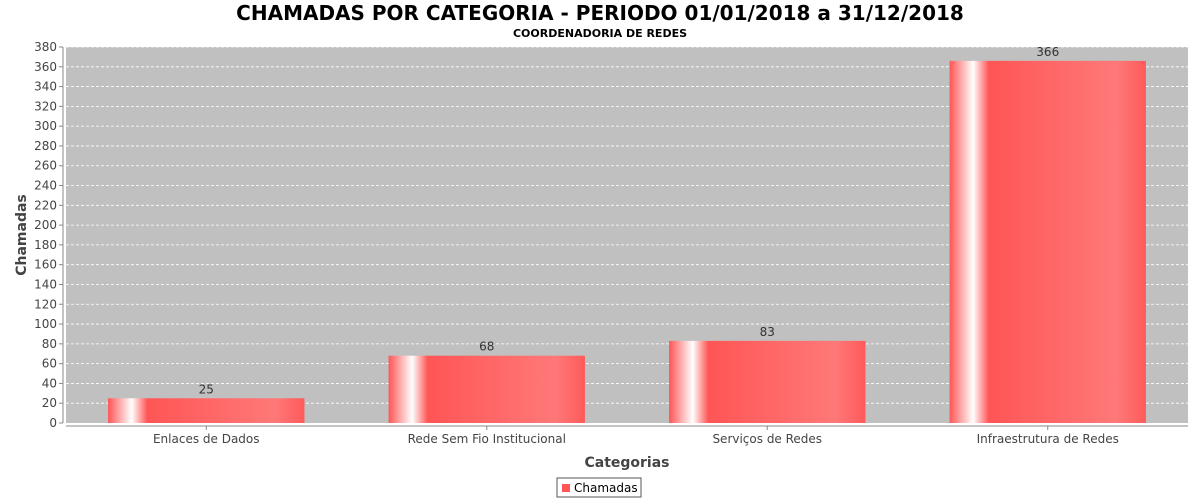 This screenshot has width=1200, height=500. I want to click on y-tick-label: 200, so click(45, 225).